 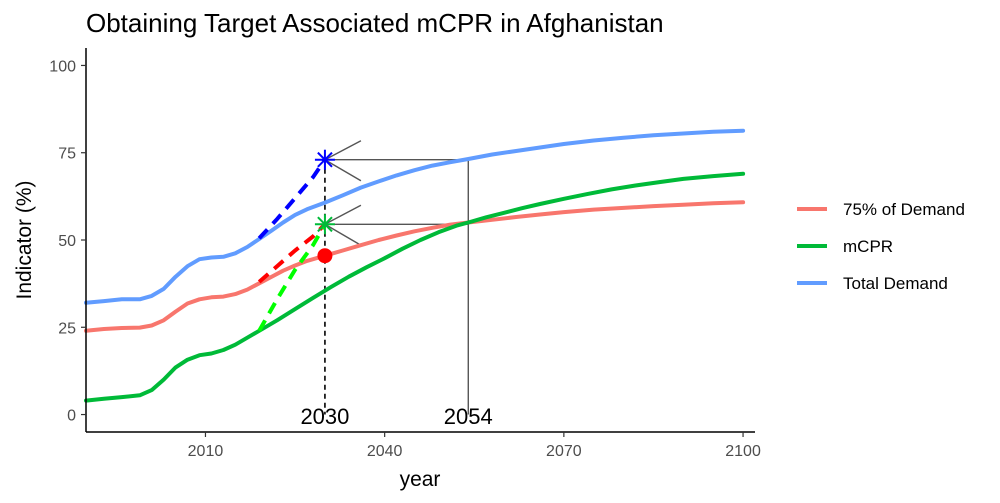 What do you see at coordinates (62, 66) in the screenshot?
I see `y-tick-label: 100` at bounding box center [62, 66].